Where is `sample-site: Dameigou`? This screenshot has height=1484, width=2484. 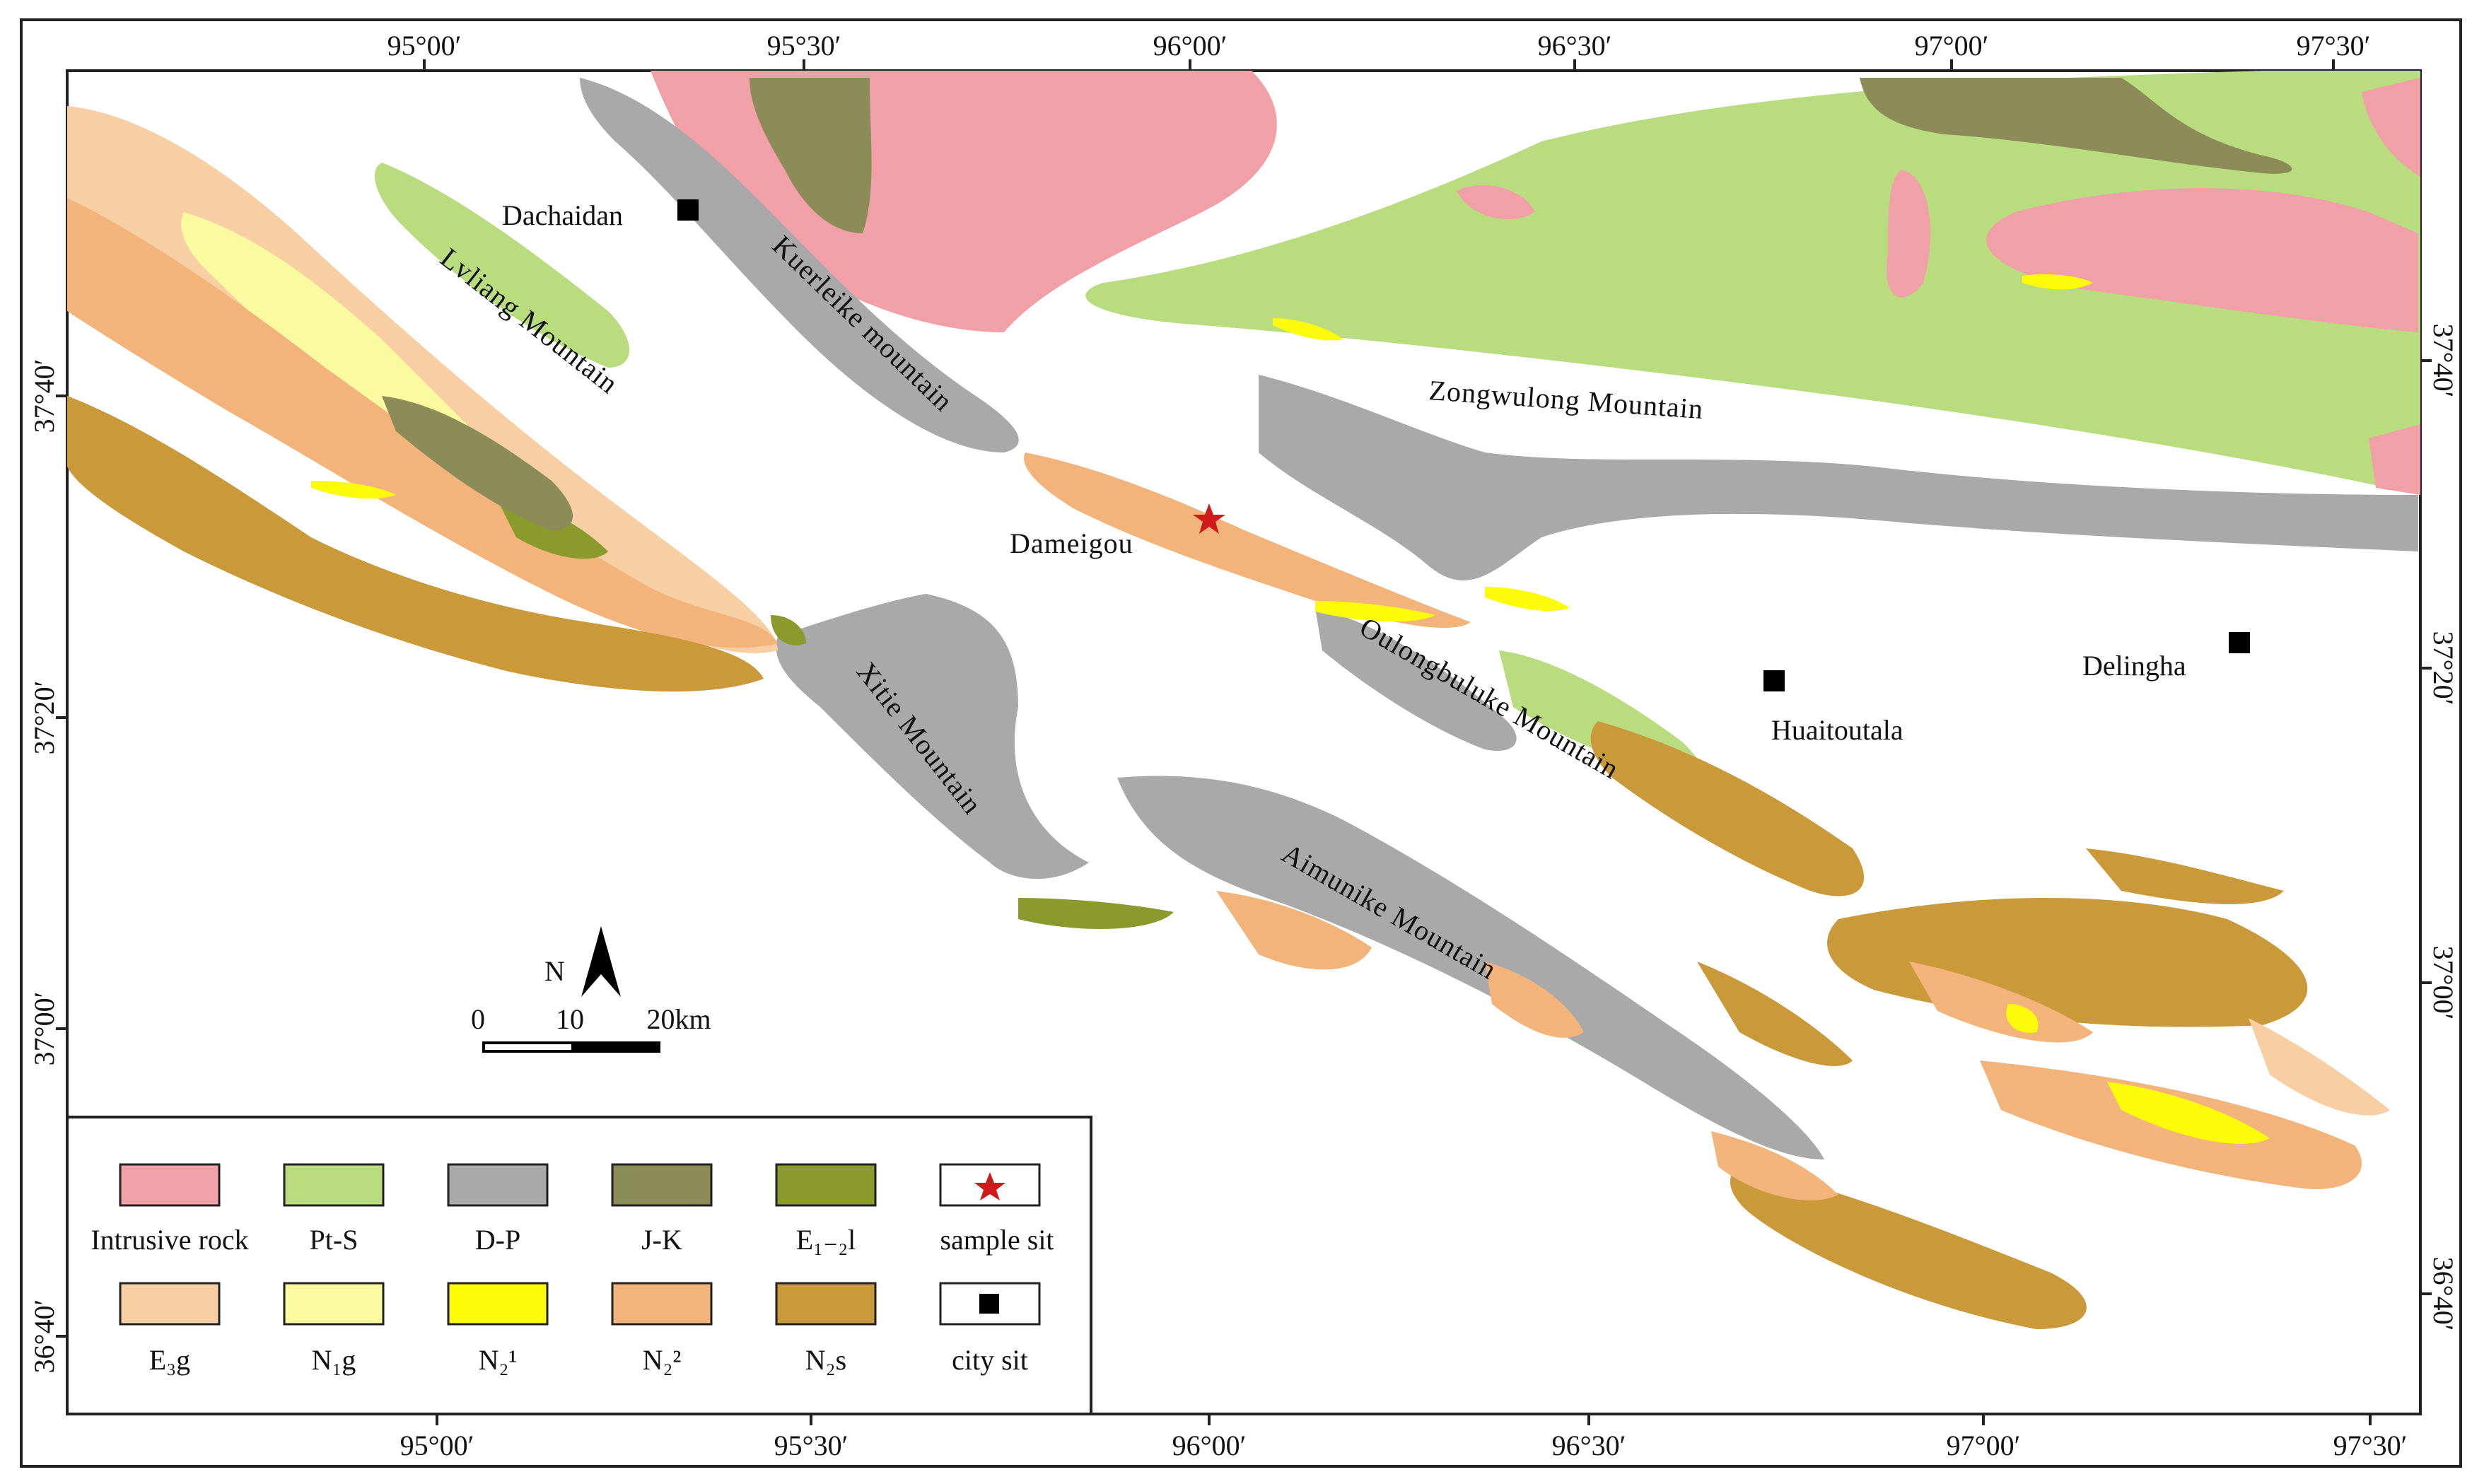 sample-site: Dameigou is located at coordinates (1117, 531).